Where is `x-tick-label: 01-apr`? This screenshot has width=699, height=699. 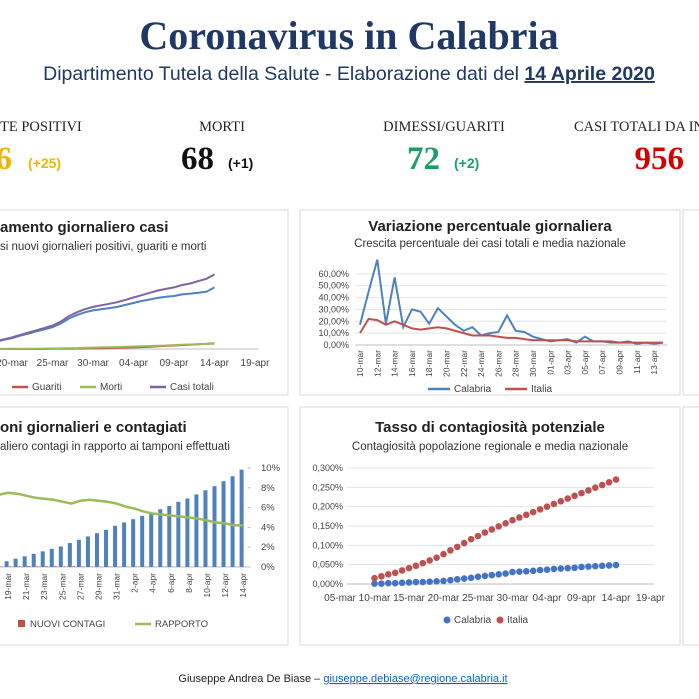
x-tick-label: 01-apr is located at coordinates (550, 362).